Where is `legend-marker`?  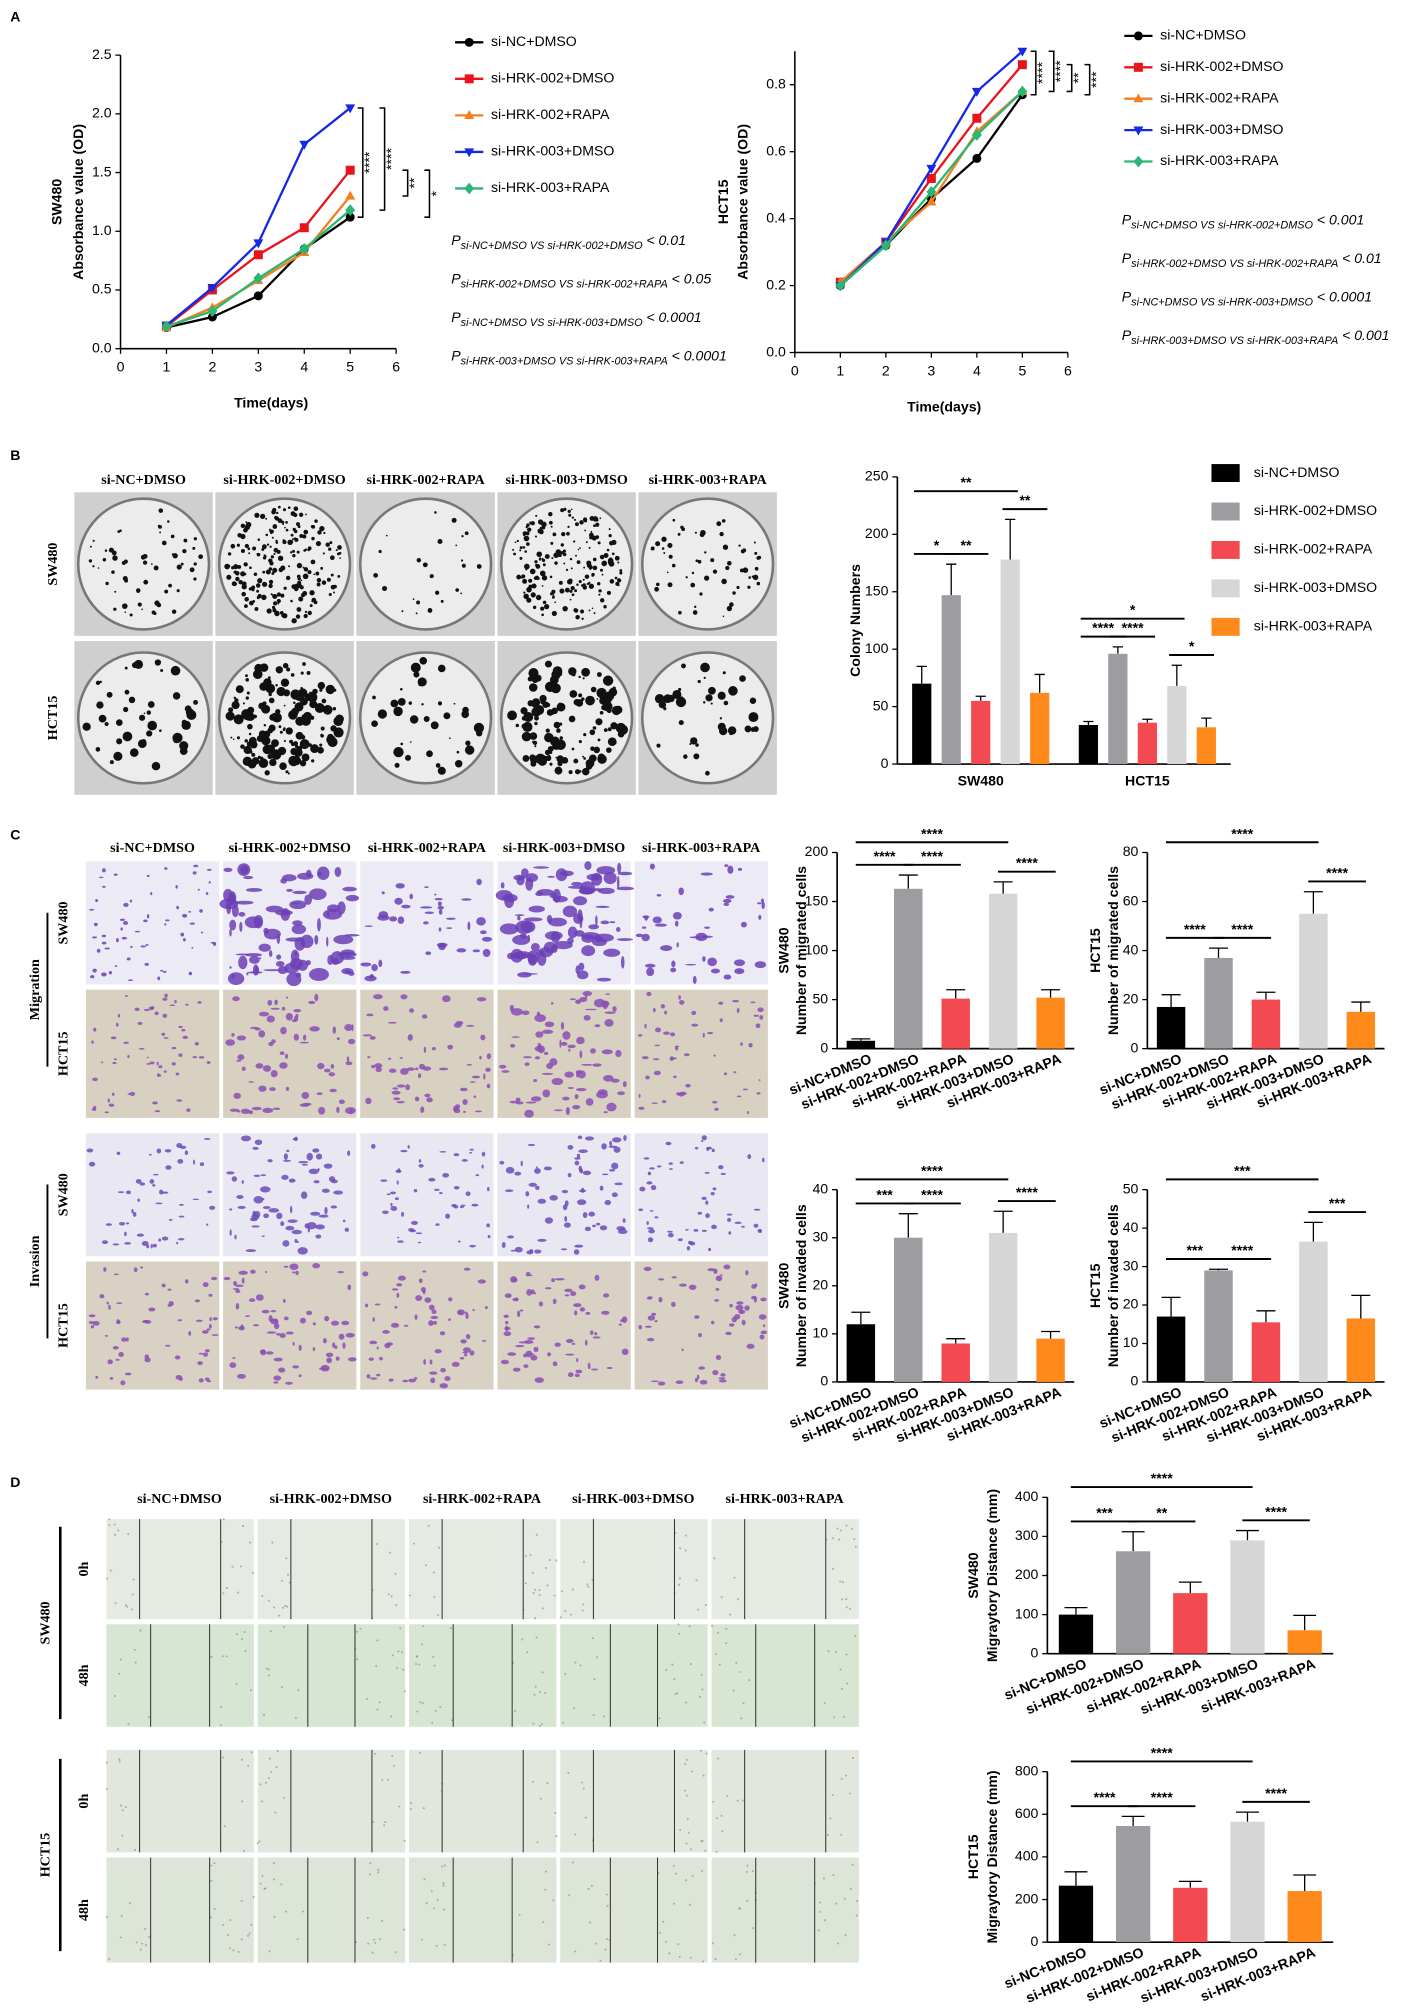 legend-marker is located at coordinates (1138, 161).